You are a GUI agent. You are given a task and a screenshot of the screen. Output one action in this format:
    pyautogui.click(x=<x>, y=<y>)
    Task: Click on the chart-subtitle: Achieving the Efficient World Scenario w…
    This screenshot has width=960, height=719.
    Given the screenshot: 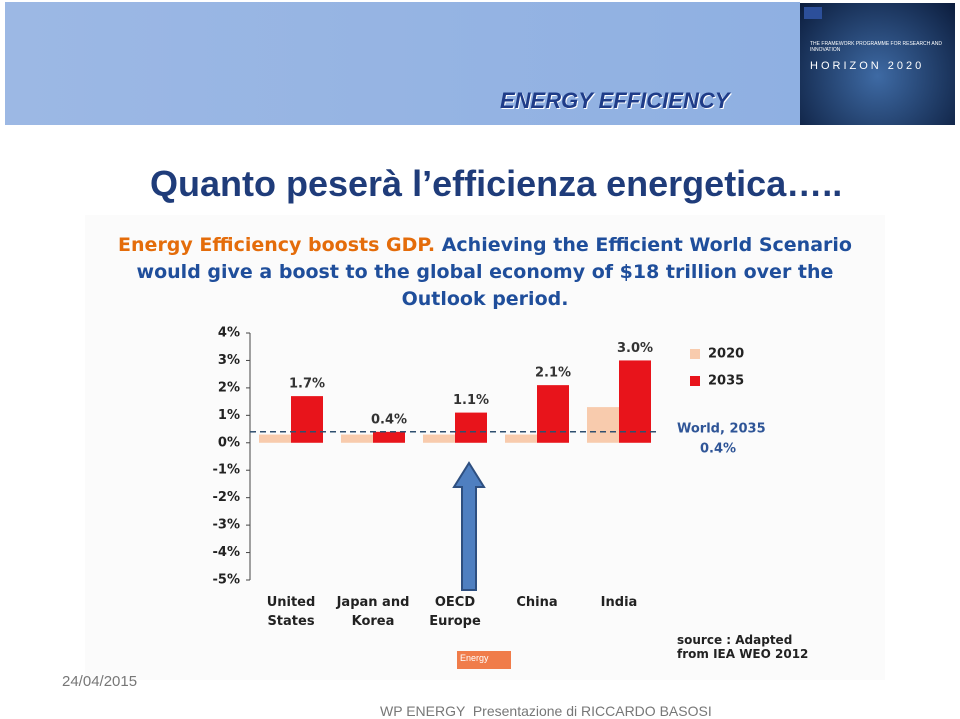 What is the action you would take?
    pyautogui.click(x=494, y=272)
    